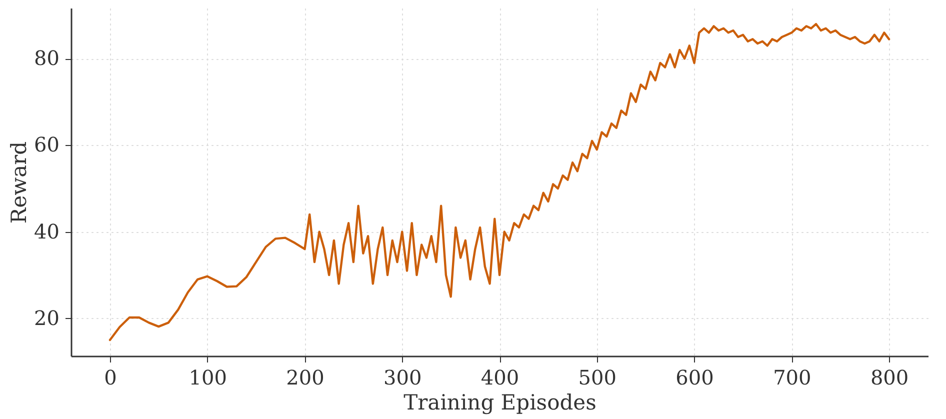 The width and height of the screenshot is (946, 419). What do you see at coordinates (695, 378) in the screenshot?
I see `x-tick-label: 600` at bounding box center [695, 378].